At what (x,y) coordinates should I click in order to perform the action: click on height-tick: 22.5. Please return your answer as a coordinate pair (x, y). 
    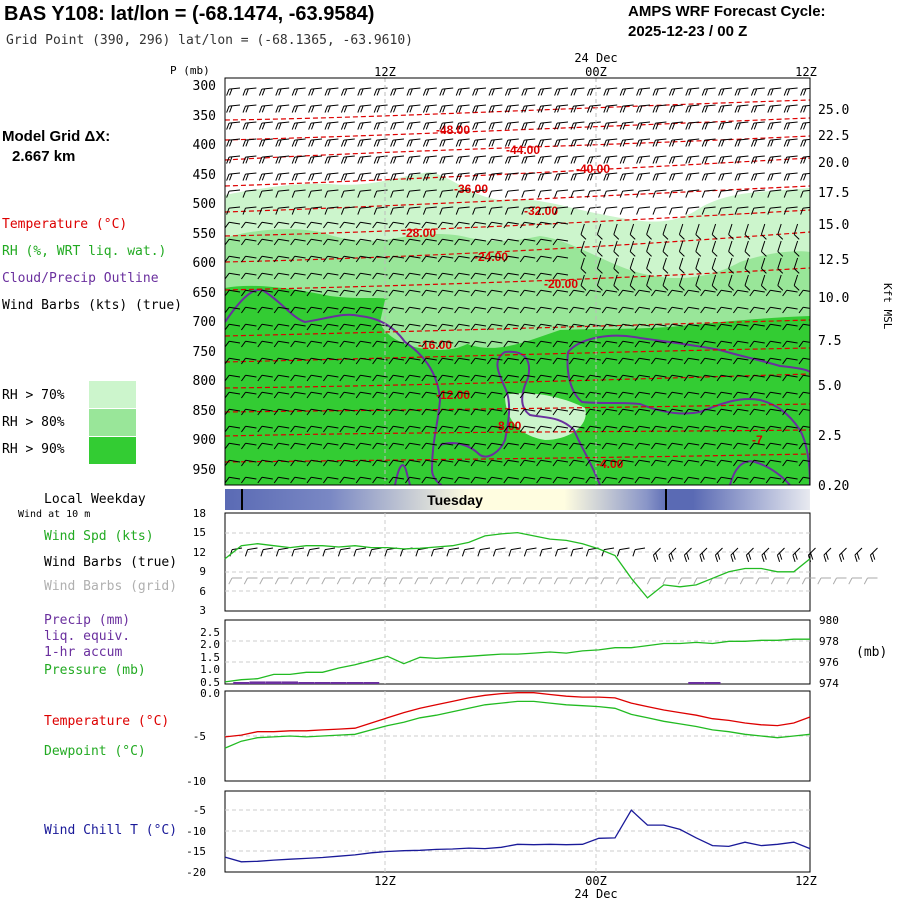
    Looking at the image, I should click on (833, 136).